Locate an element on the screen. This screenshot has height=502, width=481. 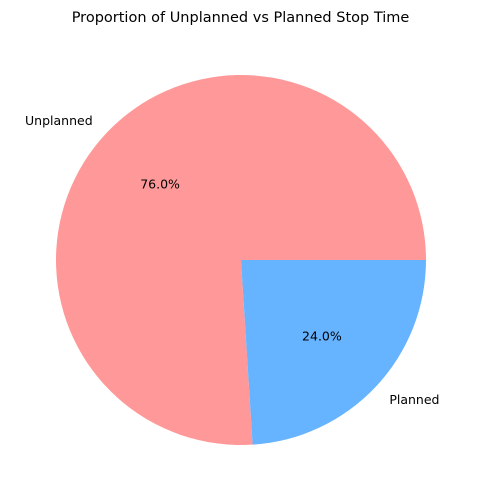
percent-label-unplanned: 76.0% is located at coordinates (160, 184).